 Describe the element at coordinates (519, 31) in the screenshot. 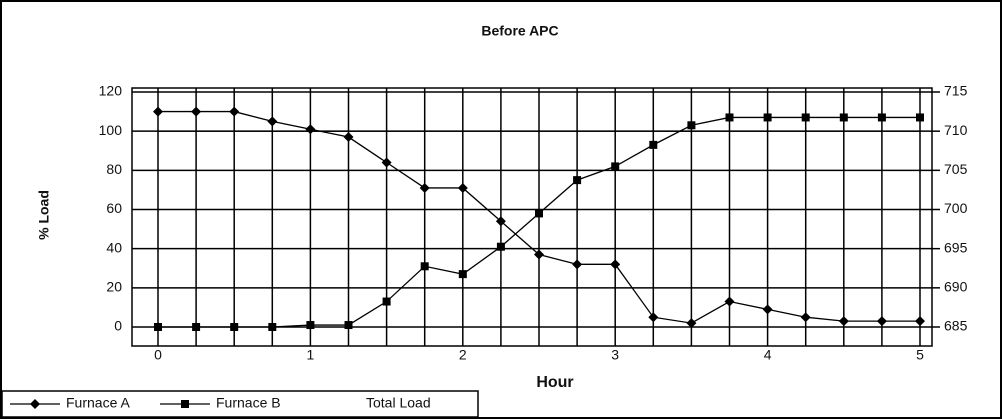

I see `chart-title: Before APC` at that location.